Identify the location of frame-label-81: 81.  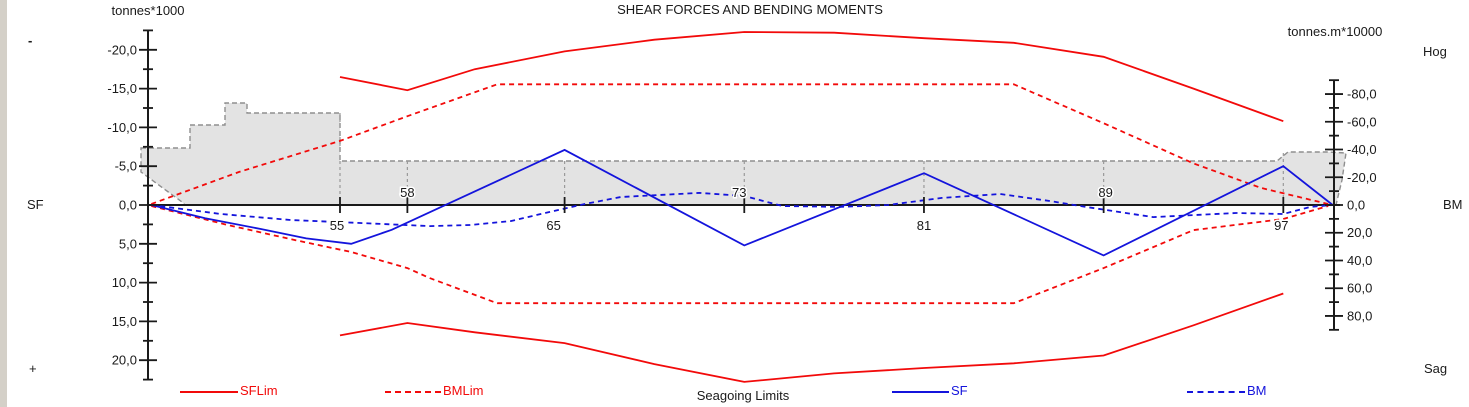
(924, 225).